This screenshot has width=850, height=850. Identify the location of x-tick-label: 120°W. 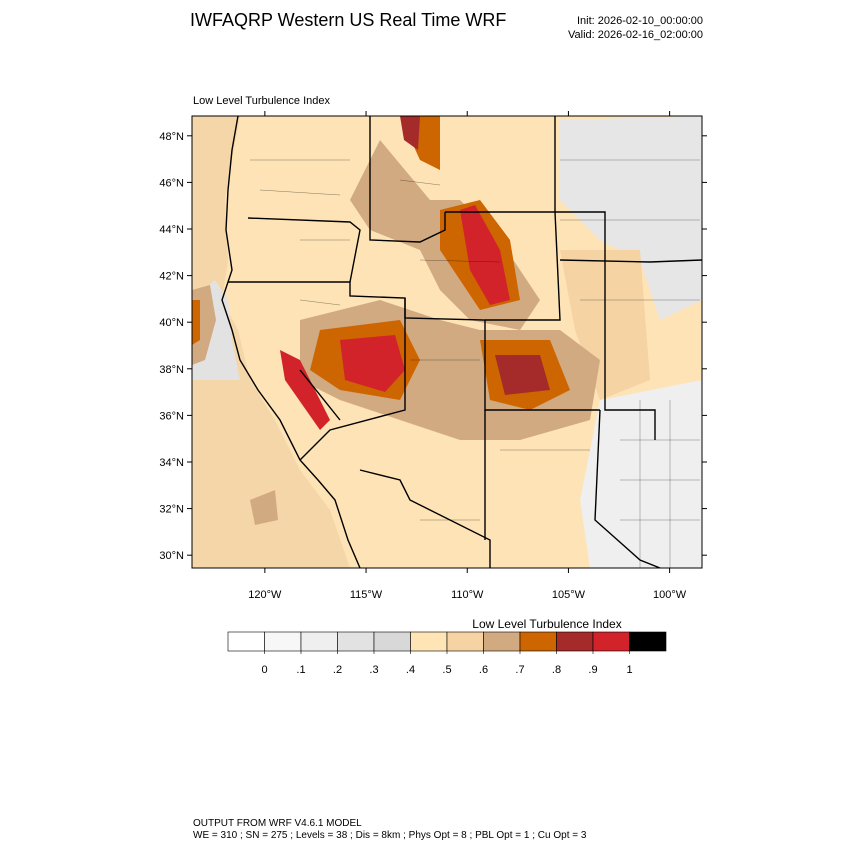
(265, 595).